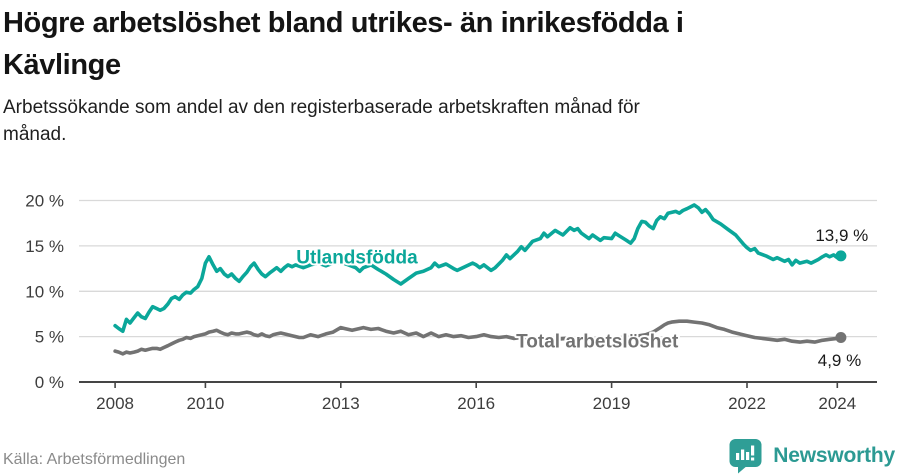 The width and height of the screenshot is (900, 474). What do you see at coordinates (62, 65) in the screenshot?
I see `page-title-line-2: Kävlinge` at bounding box center [62, 65].